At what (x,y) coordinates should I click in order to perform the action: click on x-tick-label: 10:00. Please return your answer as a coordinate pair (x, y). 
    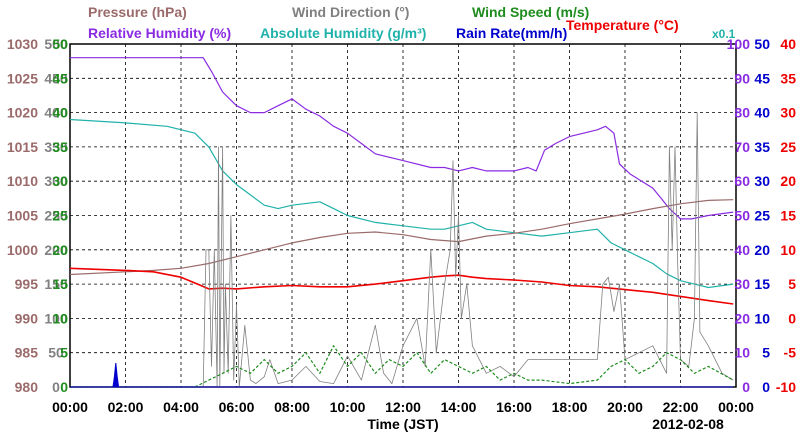
    Looking at the image, I should click on (348, 407).